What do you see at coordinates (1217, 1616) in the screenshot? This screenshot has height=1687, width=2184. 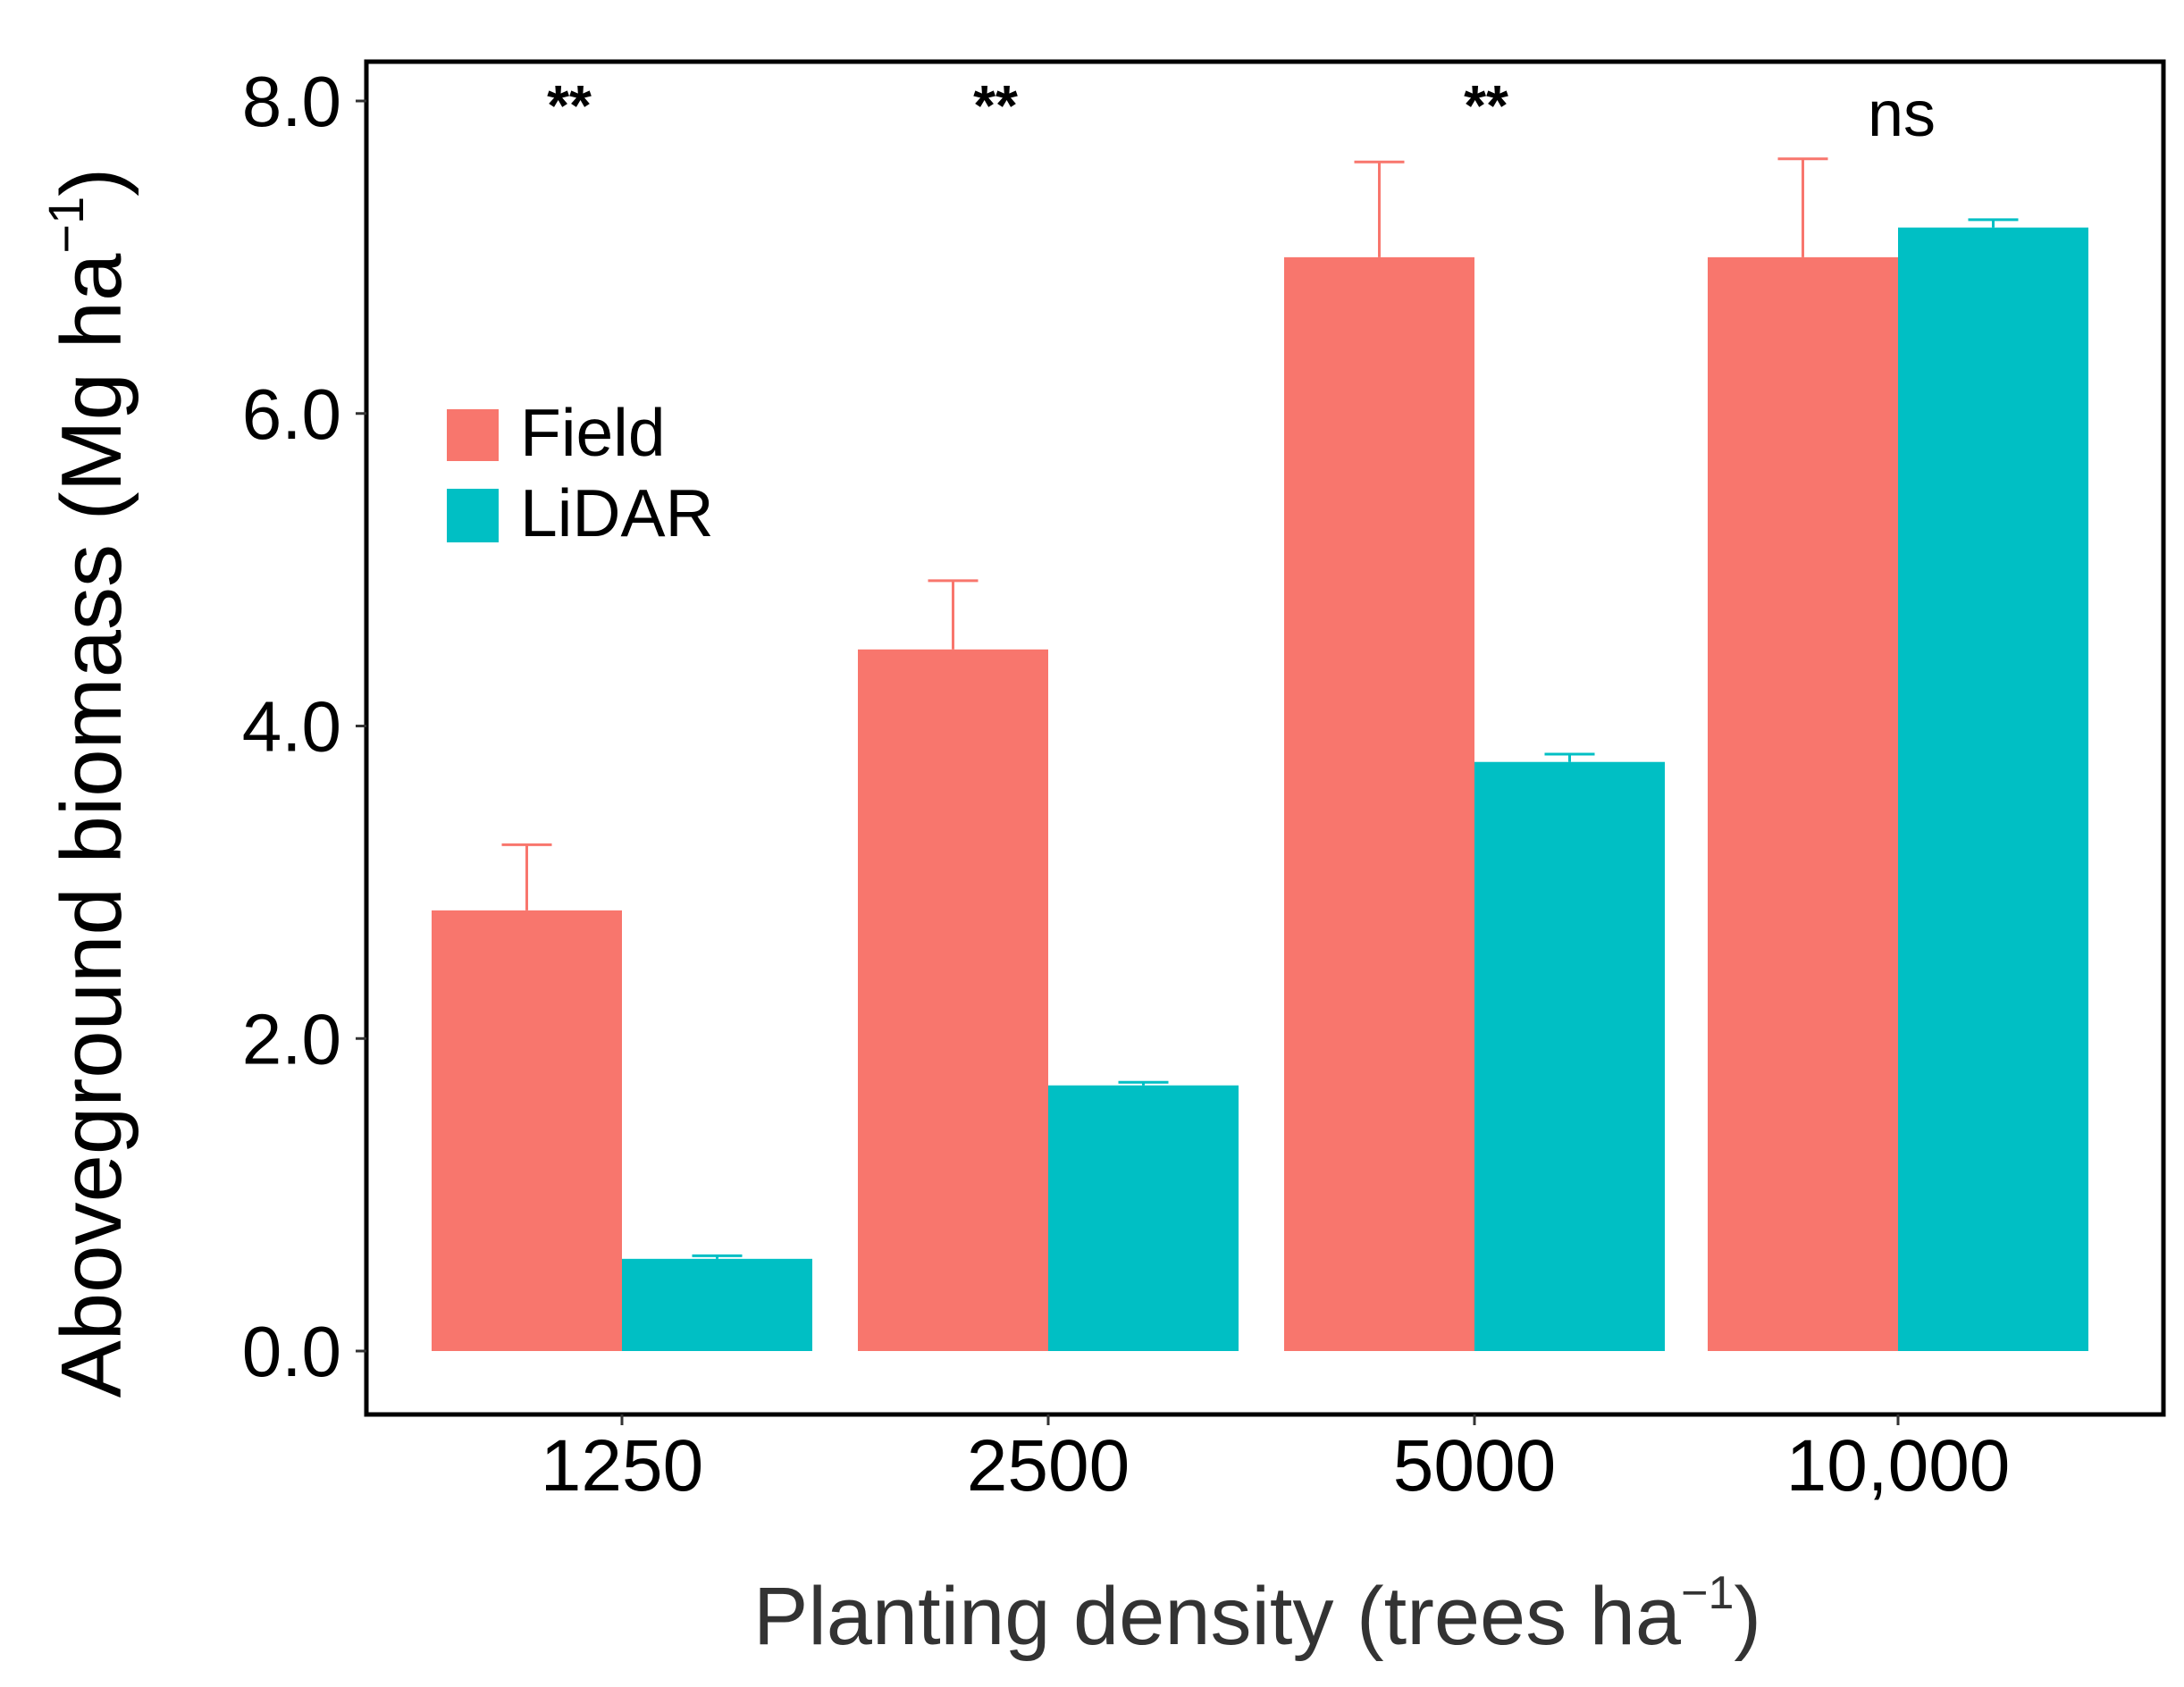 I see `x-axis-title-text: Planting density (trees ha` at bounding box center [1217, 1616].